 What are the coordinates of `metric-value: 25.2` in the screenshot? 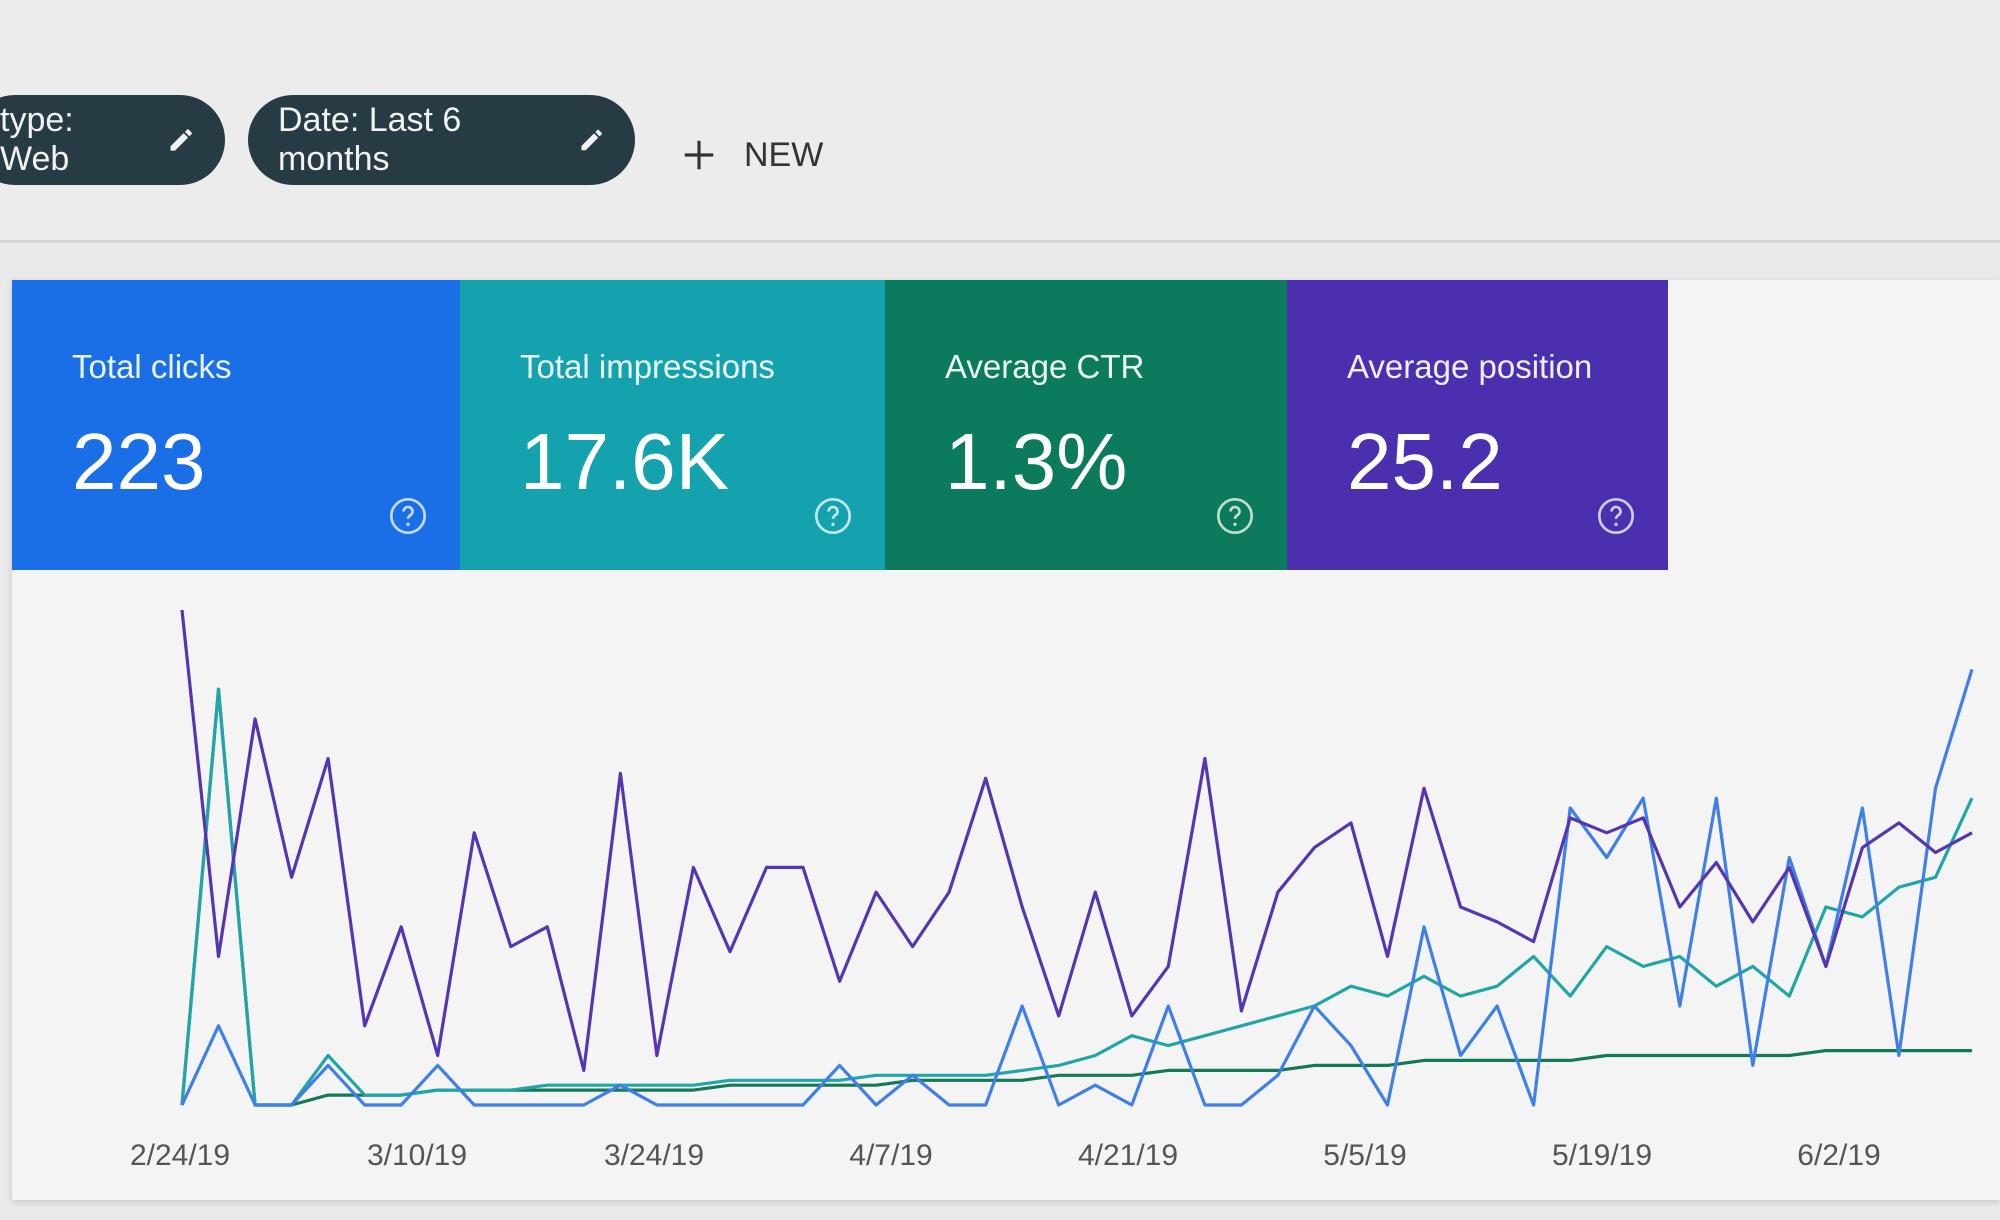 It's located at (1425, 461).